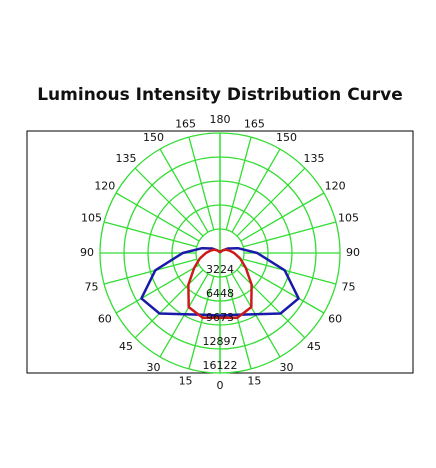 Image resolution: width=436 pixels, height=468 pixels. Describe the element at coordinates (220, 341) in the screenshot. I see `radial-tick-label: 12897` at that location.